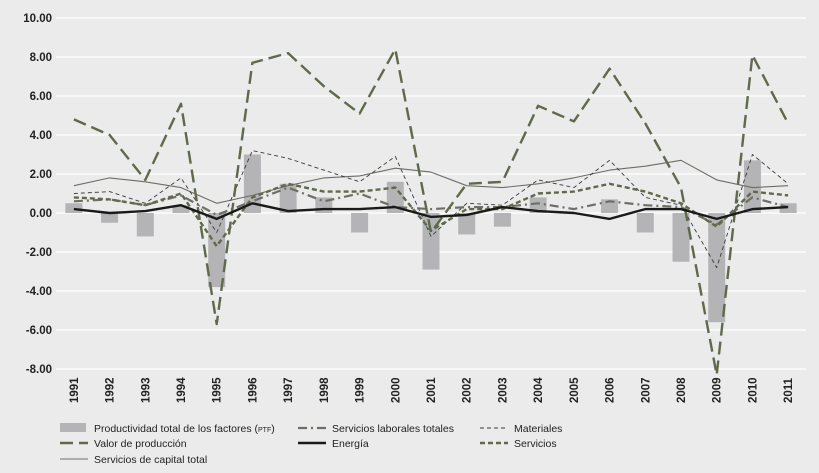  I want to click on x-tick-label: 1994, so click(182, 390).